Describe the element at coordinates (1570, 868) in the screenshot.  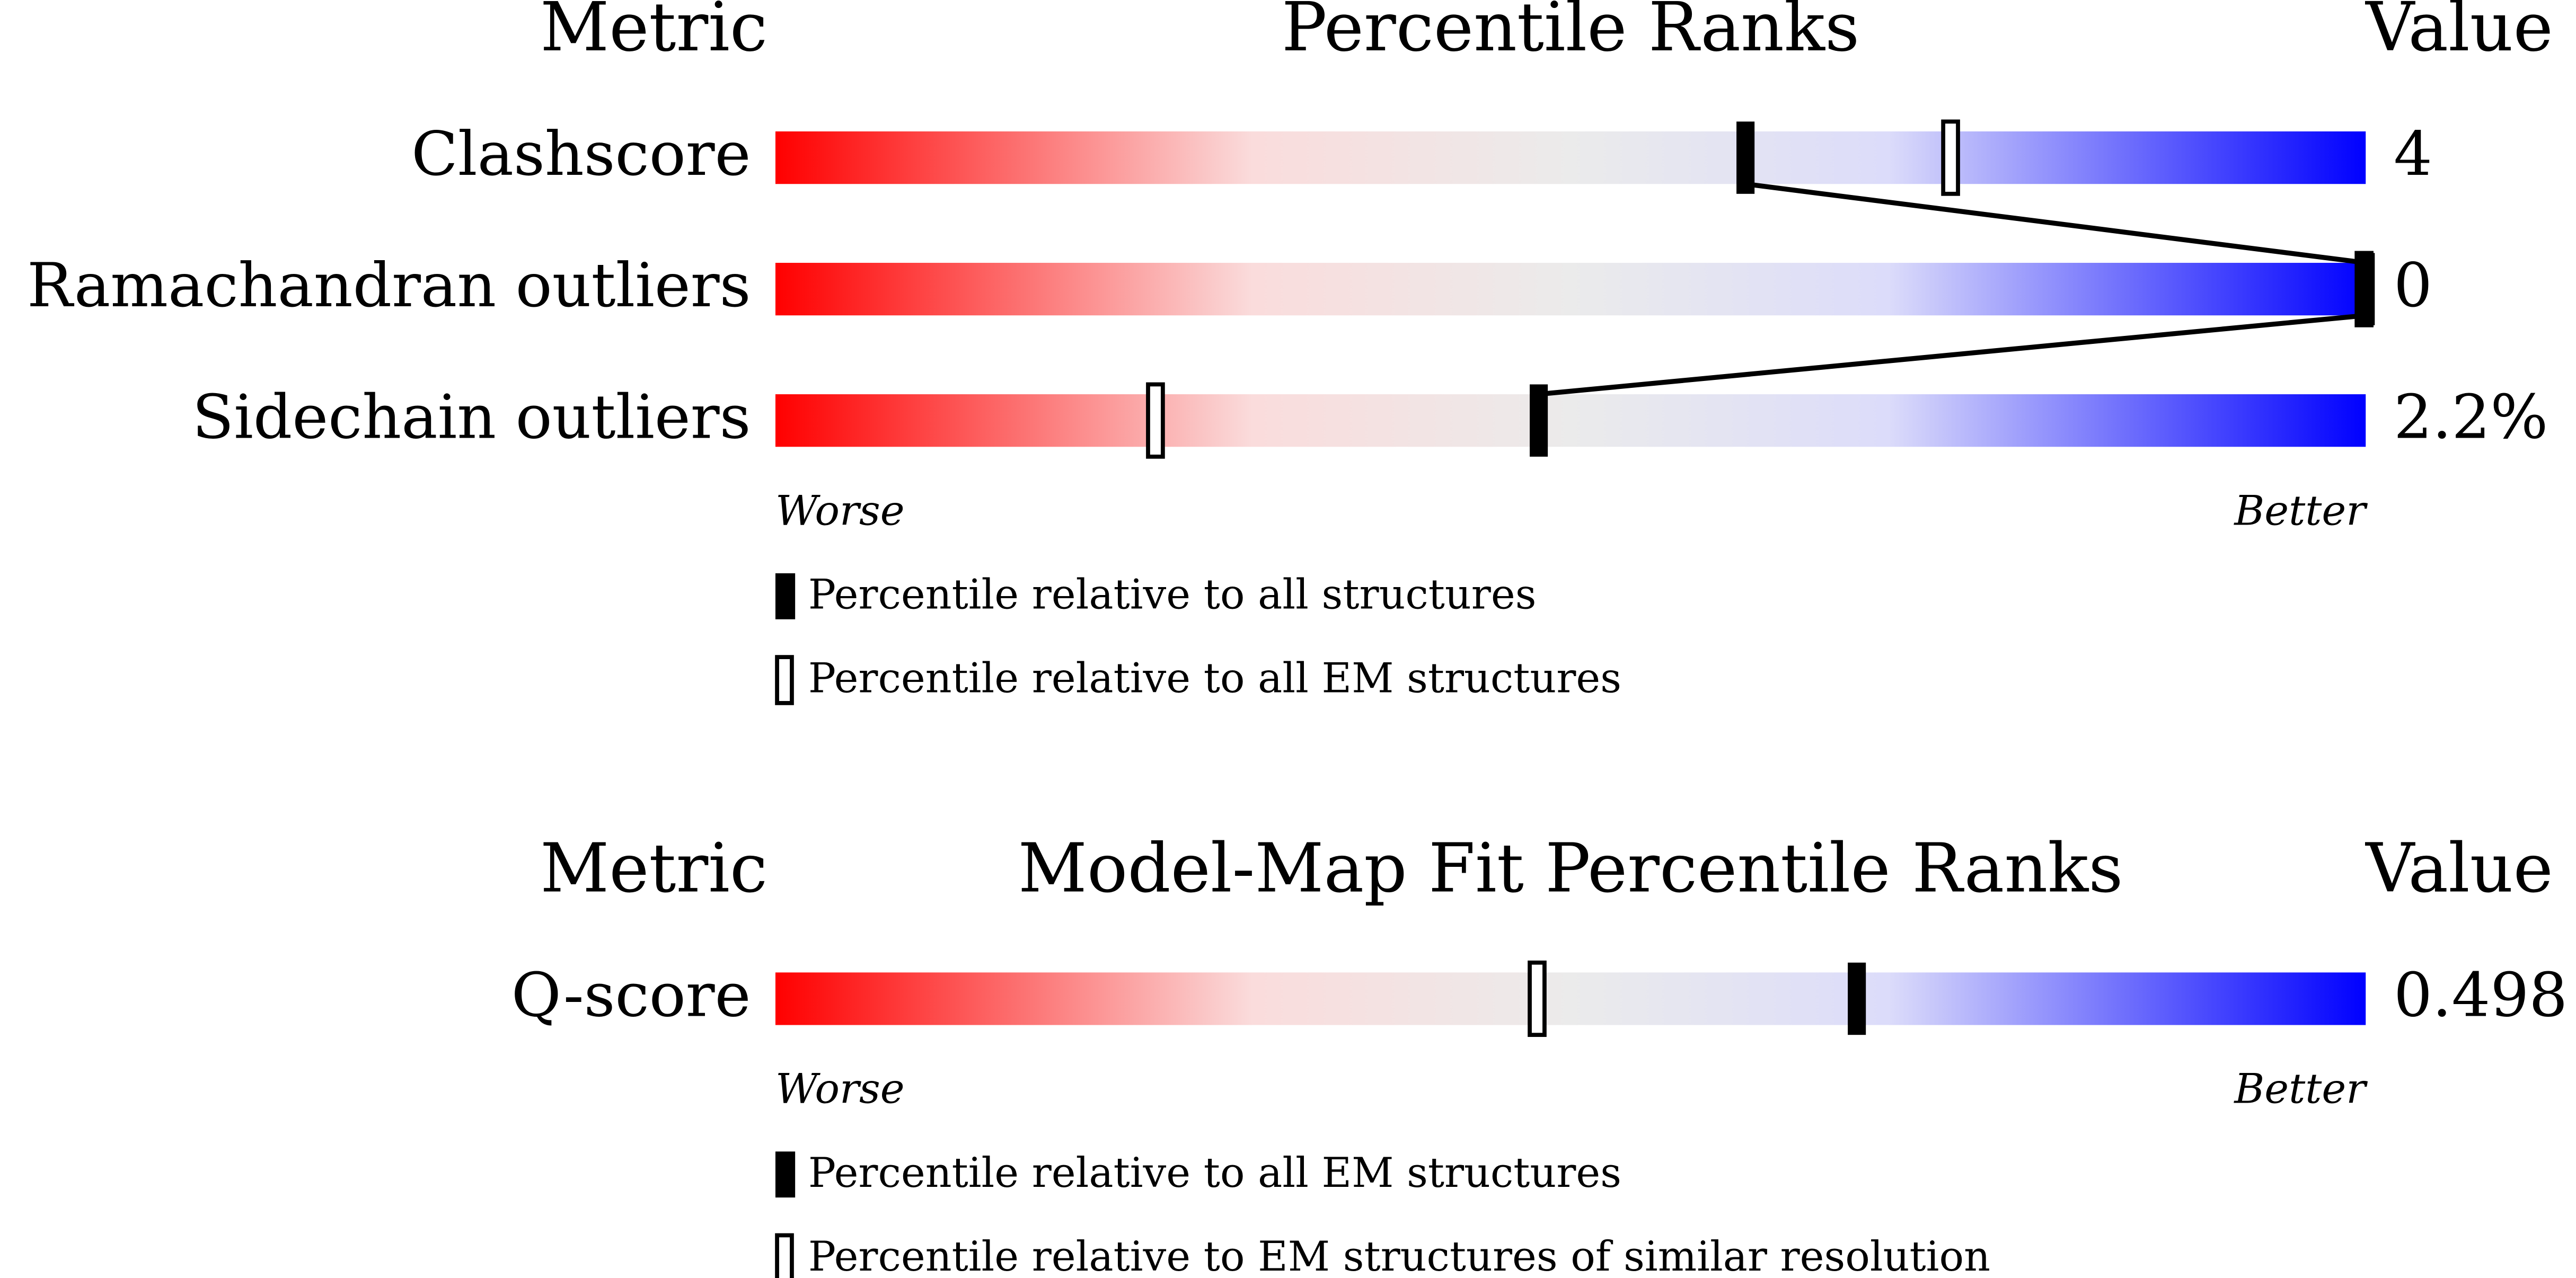
I see `header-title: Model-Map Fit Percentile Ranks` at that location.